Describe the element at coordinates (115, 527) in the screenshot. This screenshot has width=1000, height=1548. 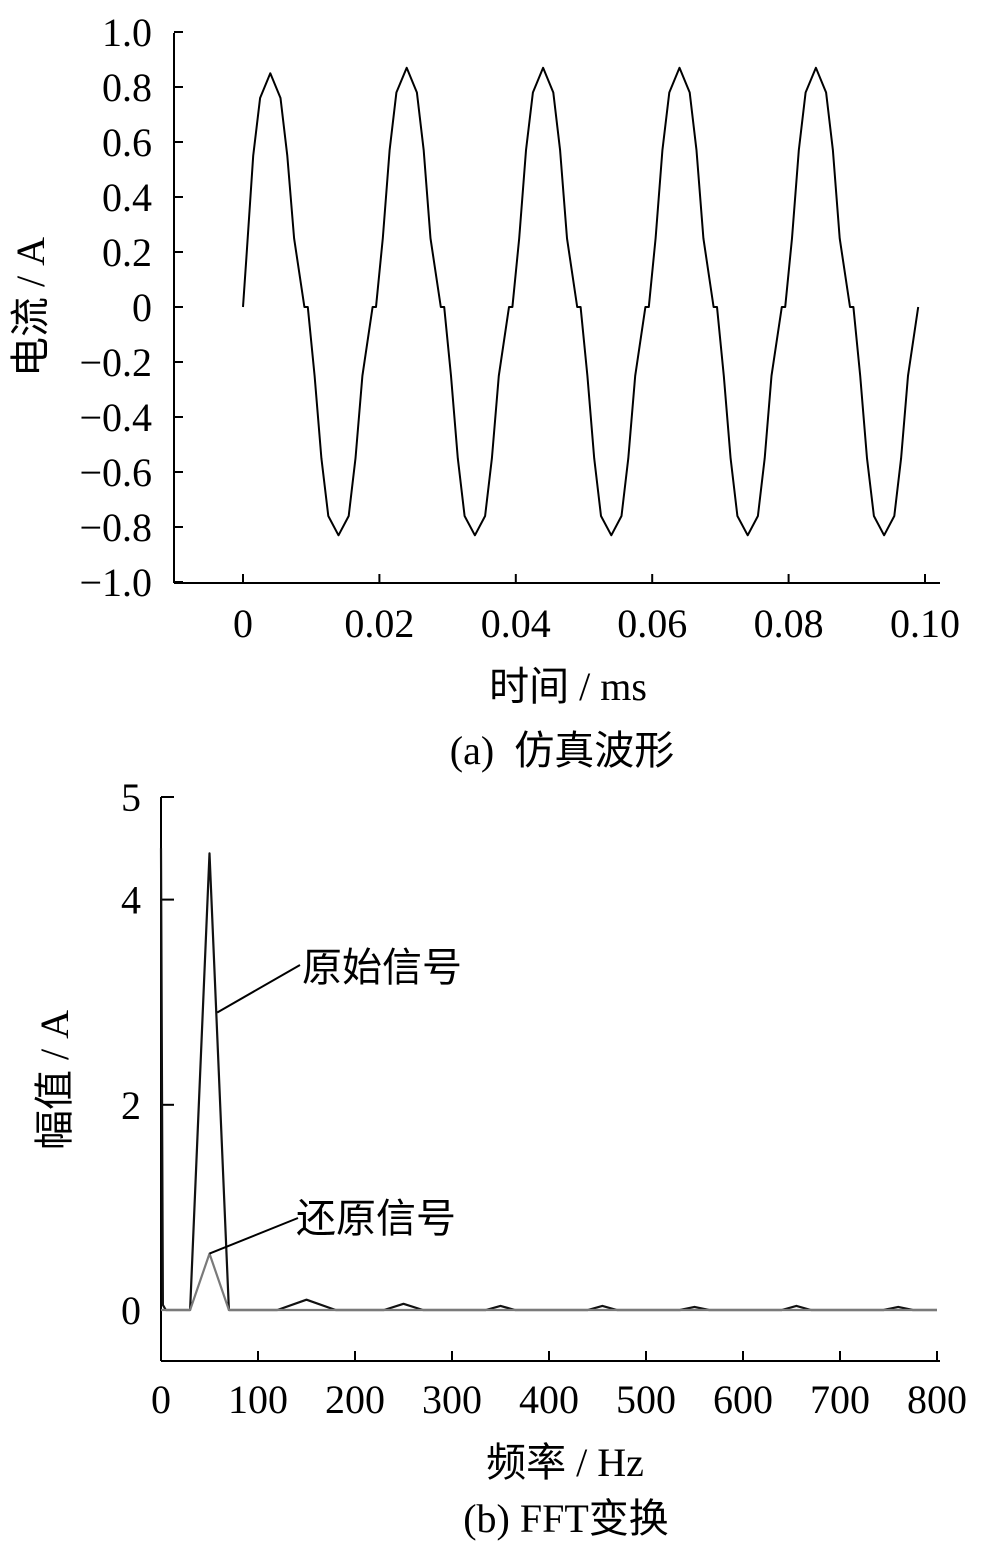
I see `chart-a-y-tick-label: −0.8` at that location.